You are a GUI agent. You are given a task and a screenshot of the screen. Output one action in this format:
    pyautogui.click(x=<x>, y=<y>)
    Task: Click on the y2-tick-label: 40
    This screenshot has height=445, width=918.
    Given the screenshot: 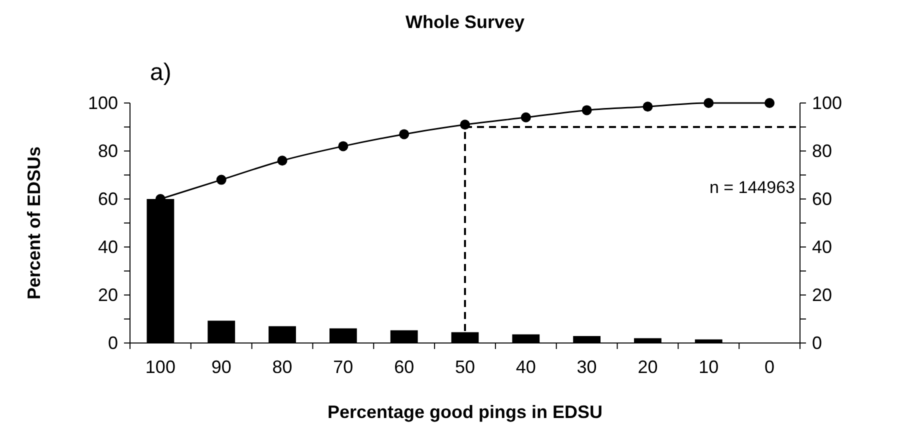 What is the action you would take?
    pyautogui.click(x=822, y=247)
    